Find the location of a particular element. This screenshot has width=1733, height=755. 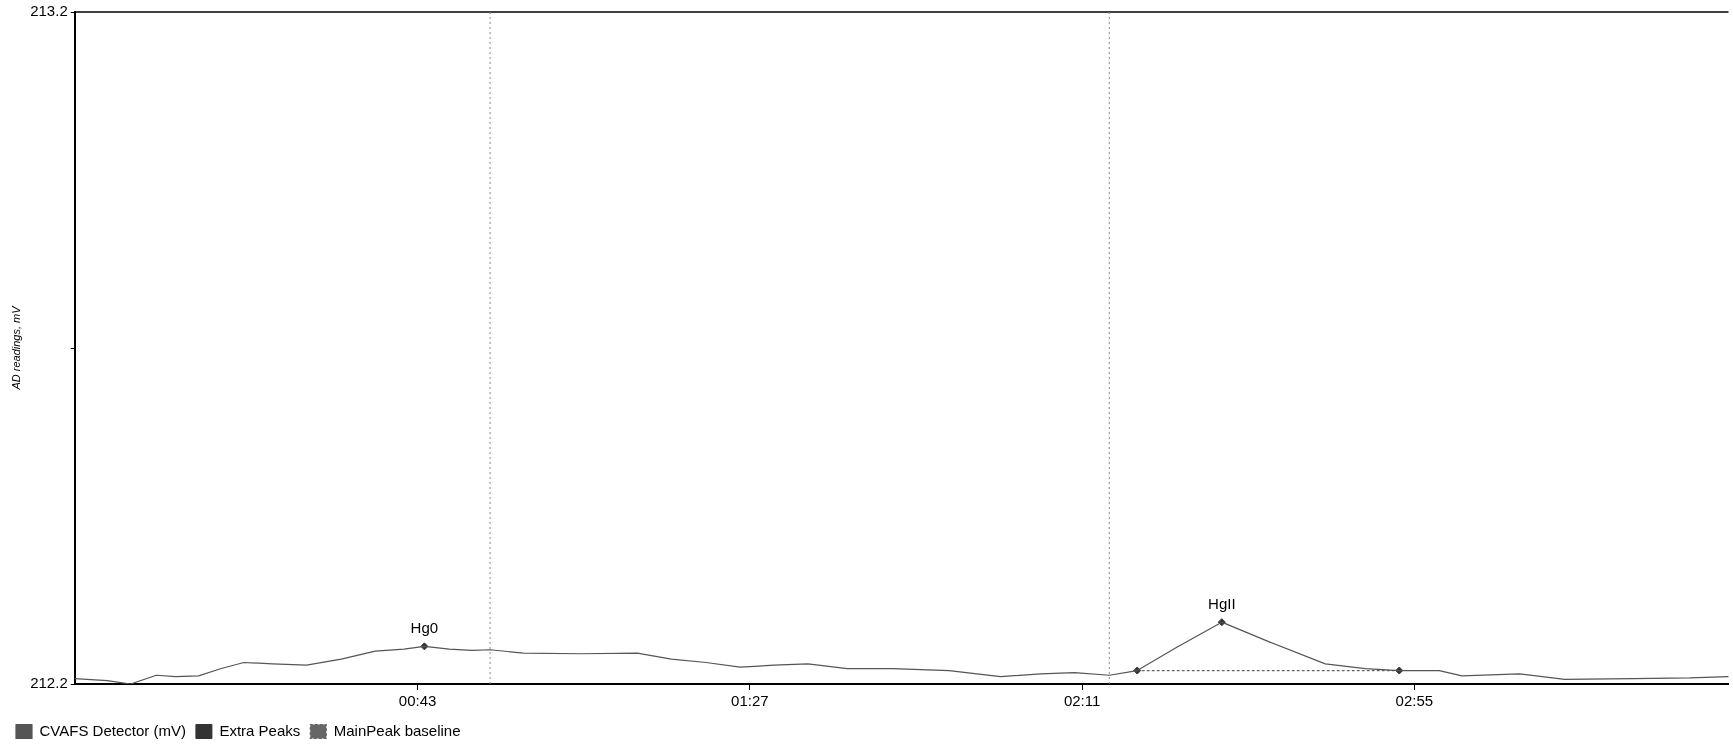

annotation: Hg0 is located at coordinates (424, 628).